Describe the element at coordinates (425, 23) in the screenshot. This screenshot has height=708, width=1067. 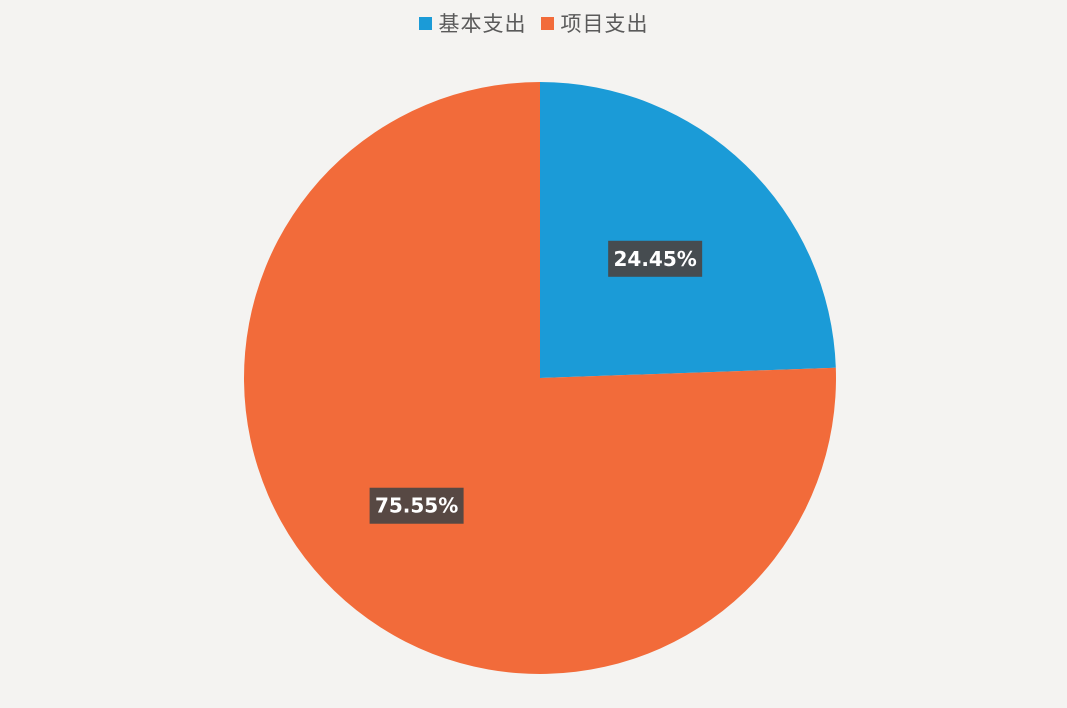
I see `legend-swatch-basic` at that location.